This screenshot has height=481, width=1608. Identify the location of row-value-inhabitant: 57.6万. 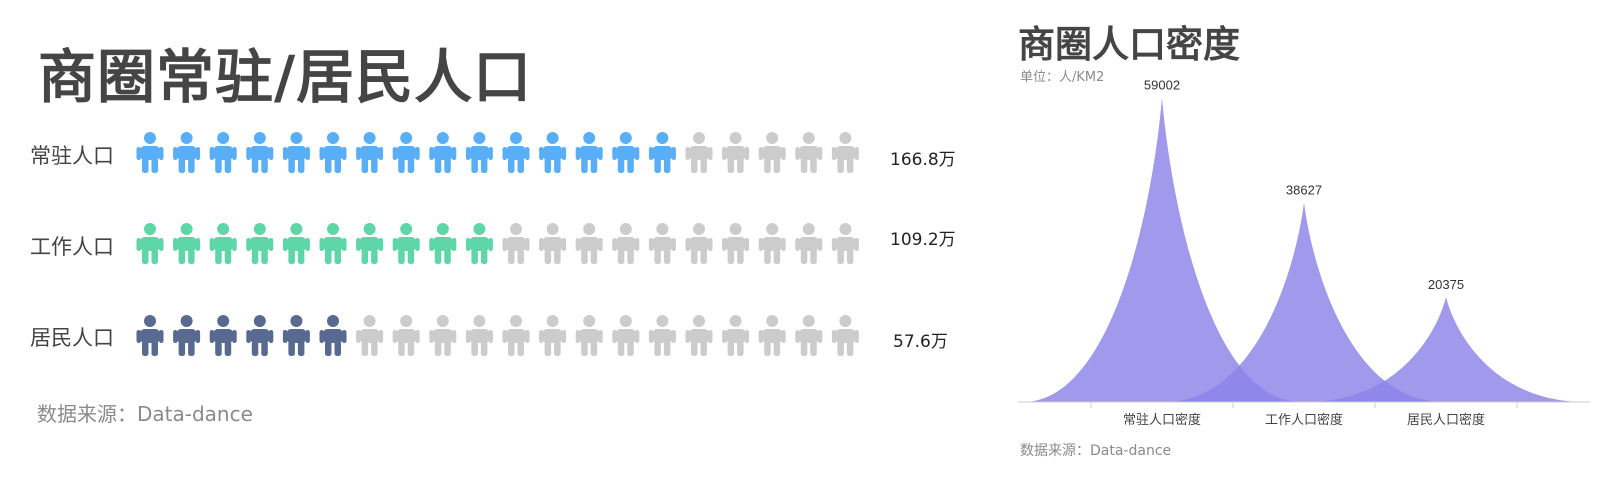
(920, 342).